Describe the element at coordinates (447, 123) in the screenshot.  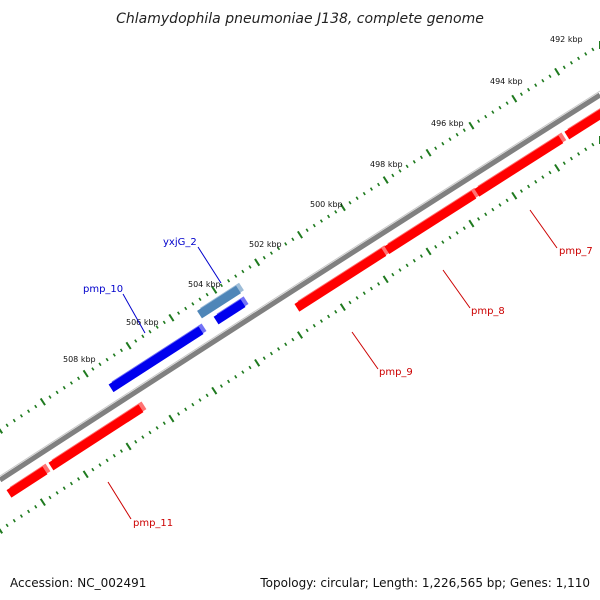
I see `ruler-label: 496 kbp` at that location.